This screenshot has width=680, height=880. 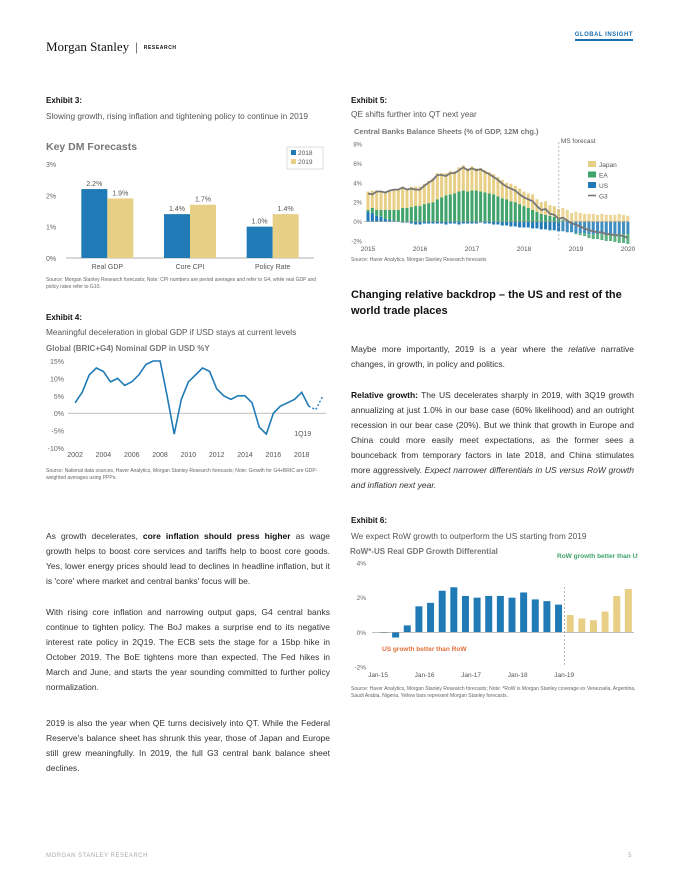 What do you see at coordinates (597, 556) in the screenshot?
I see `annotation-up: RoW growth better than US` at bounding box center [597, 556].